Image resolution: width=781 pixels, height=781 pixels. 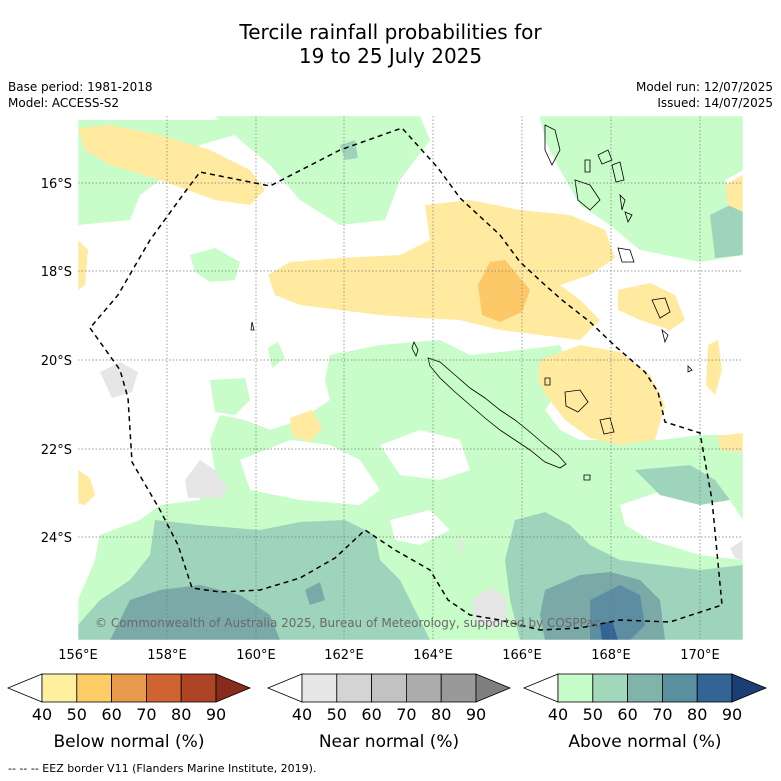 What do you see at coordinates (80, 87) in the screenshot?
I see `base-period: Base period: 1981-2018` at bounding box center [80, 87].